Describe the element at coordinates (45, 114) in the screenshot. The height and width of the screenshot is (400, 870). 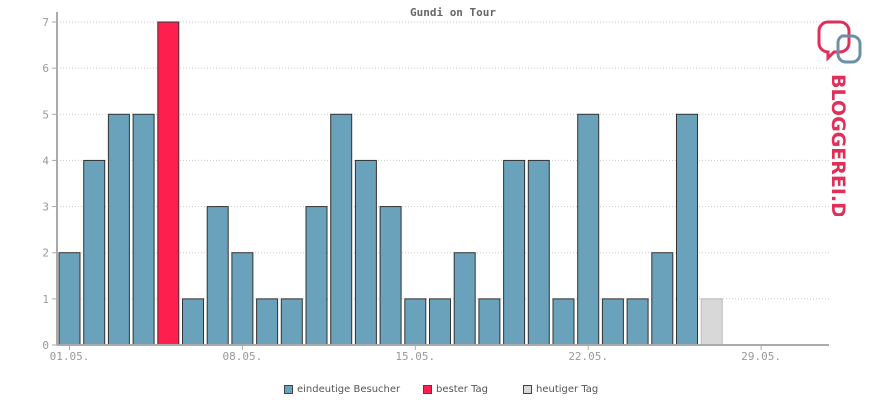
I see `y-tick-label: 5` at that location.